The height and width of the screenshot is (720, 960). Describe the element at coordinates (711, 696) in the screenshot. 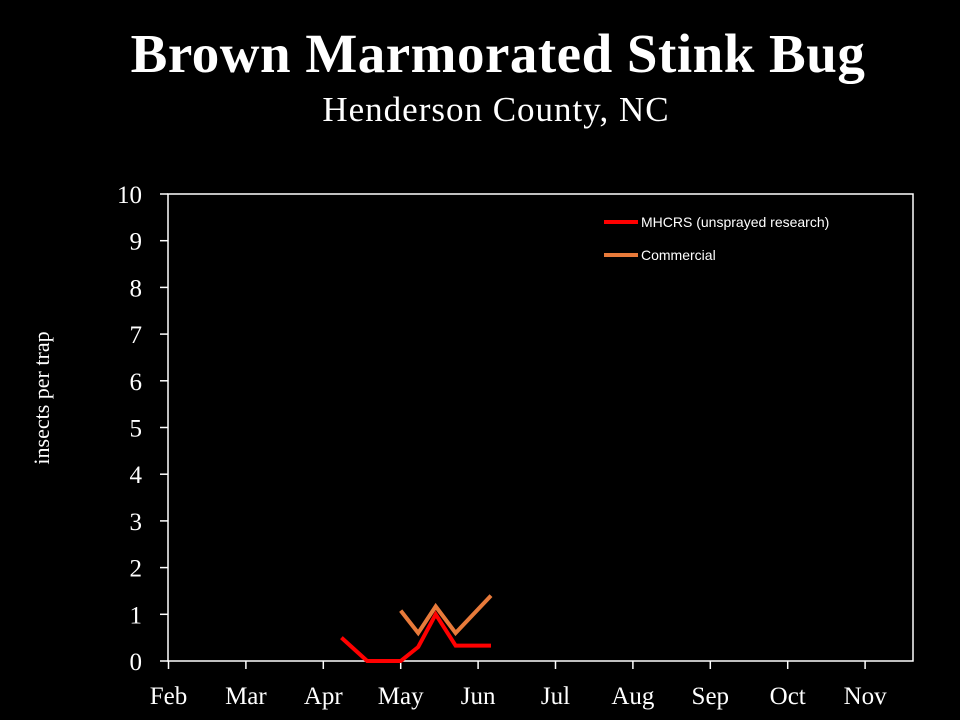

I see `x-tick-label: Sep` at that location.